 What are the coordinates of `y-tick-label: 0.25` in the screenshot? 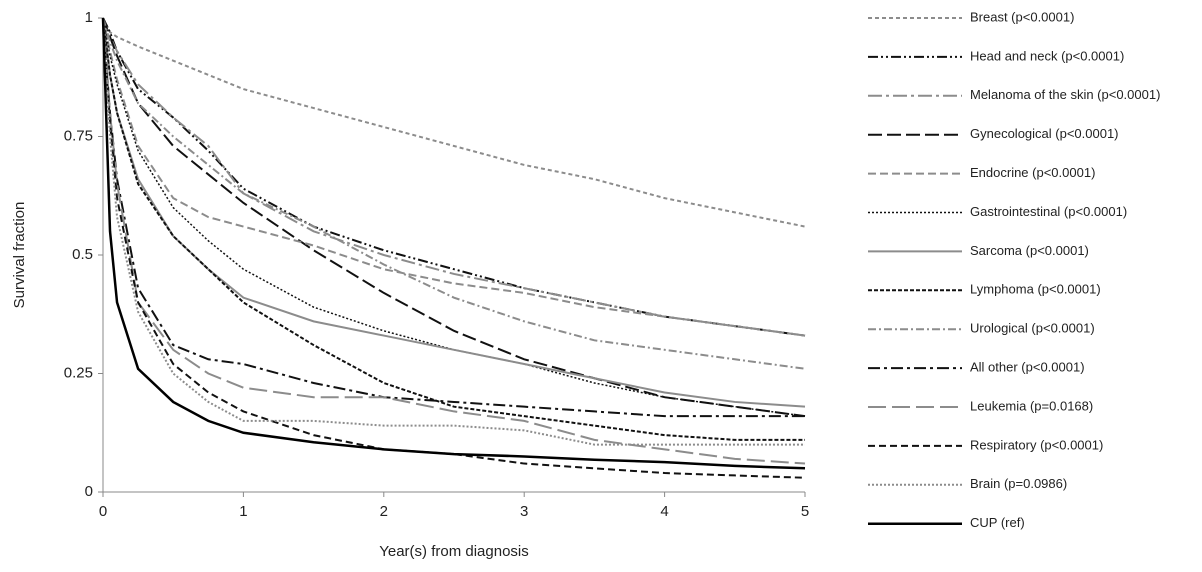 It's located at (78, 372).